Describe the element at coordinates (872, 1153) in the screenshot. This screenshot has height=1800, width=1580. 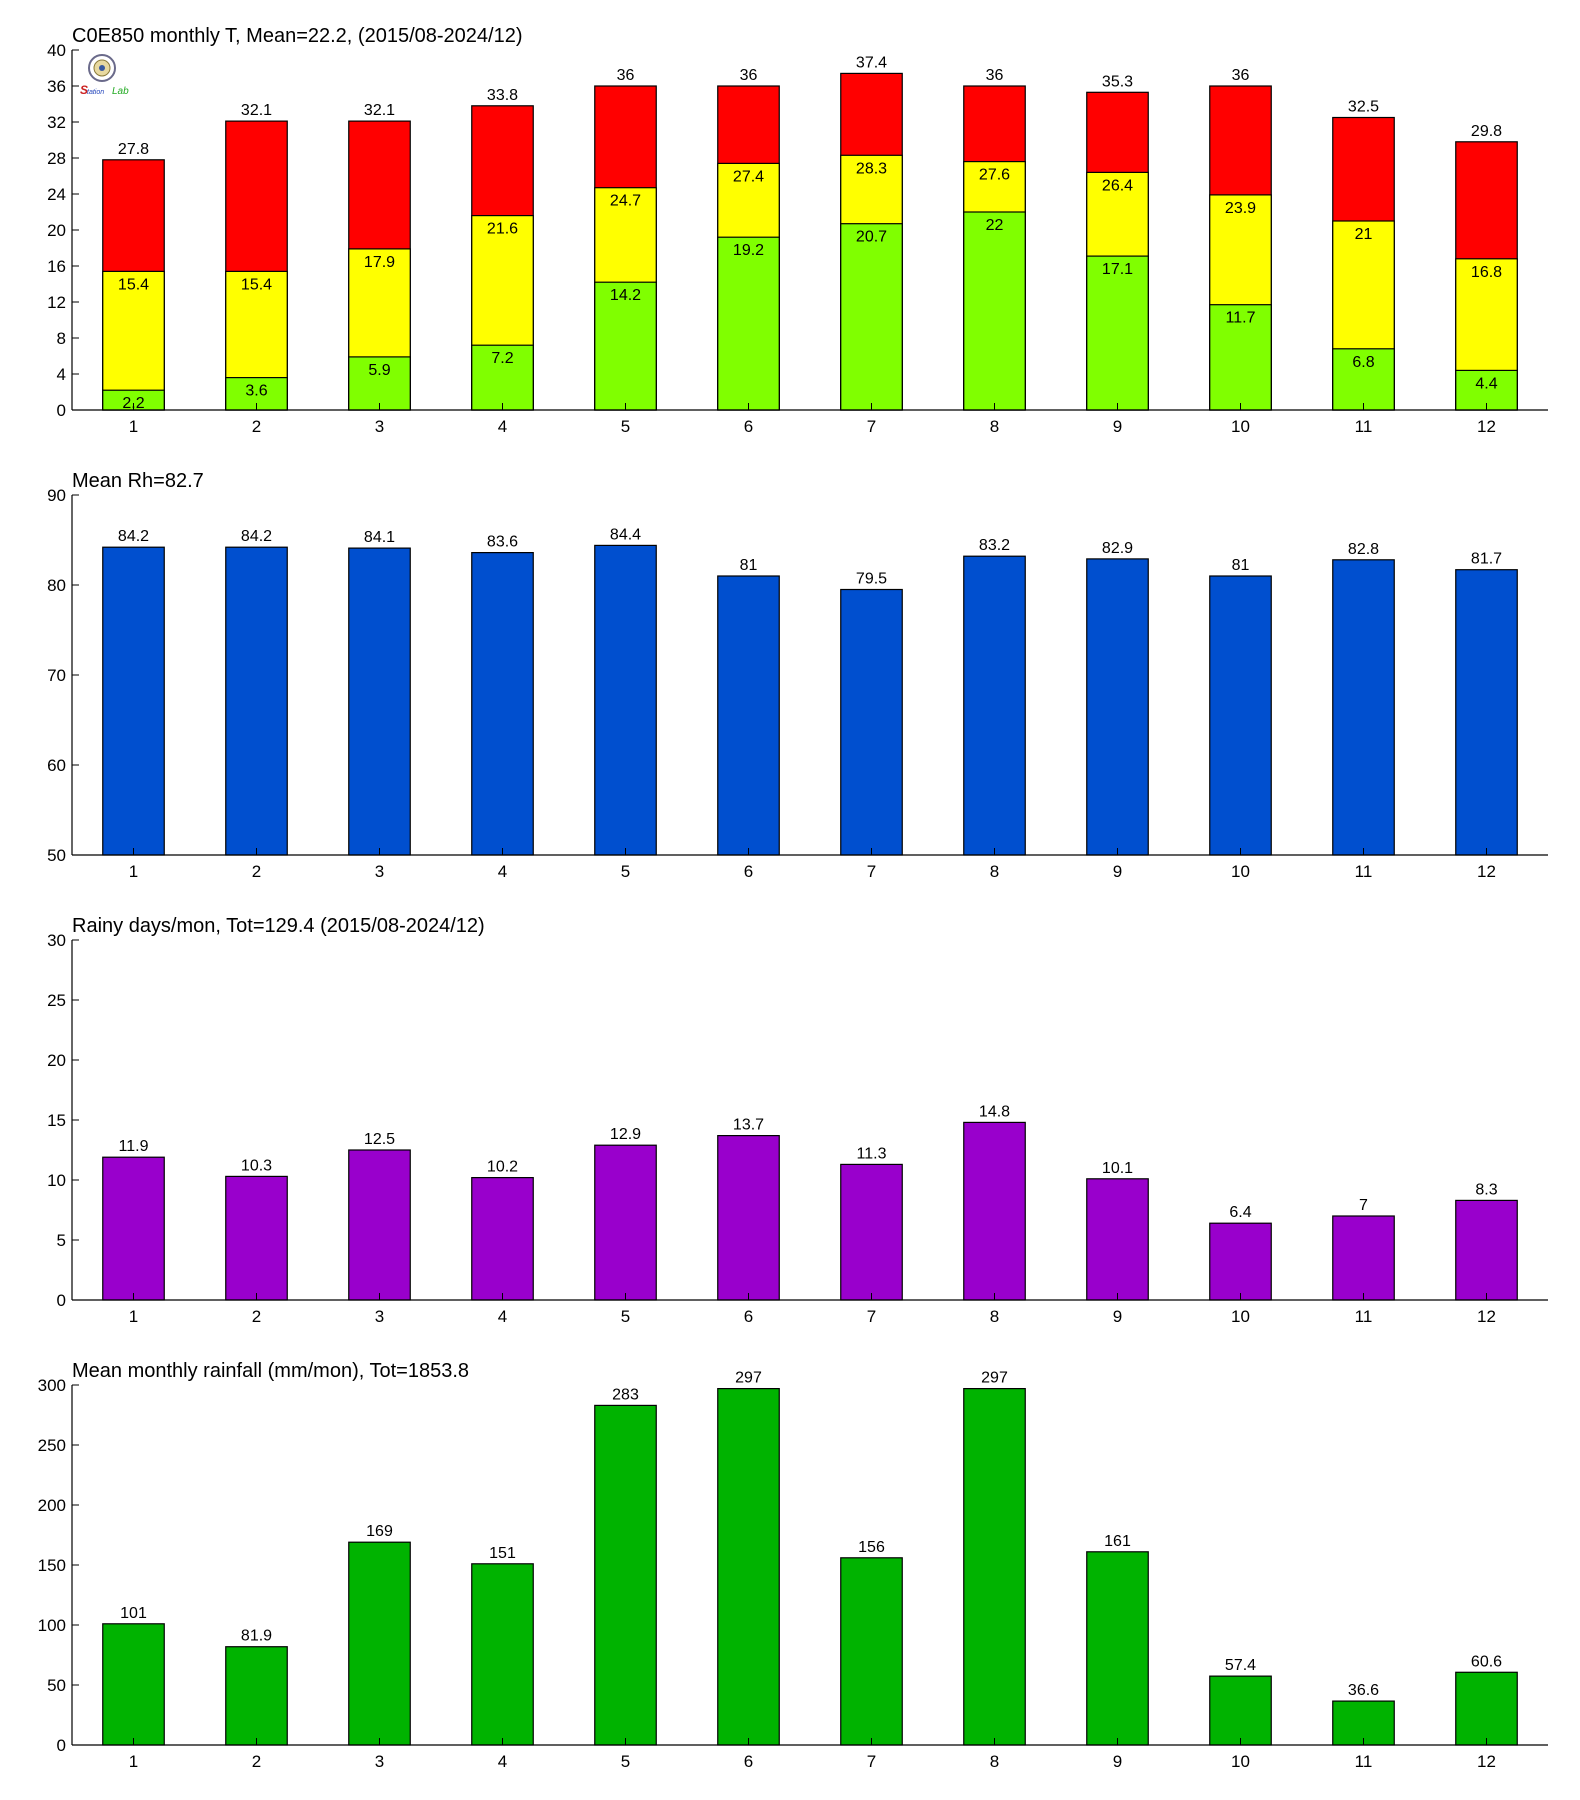
I see `data-label-3-7: 11.3` at that location.